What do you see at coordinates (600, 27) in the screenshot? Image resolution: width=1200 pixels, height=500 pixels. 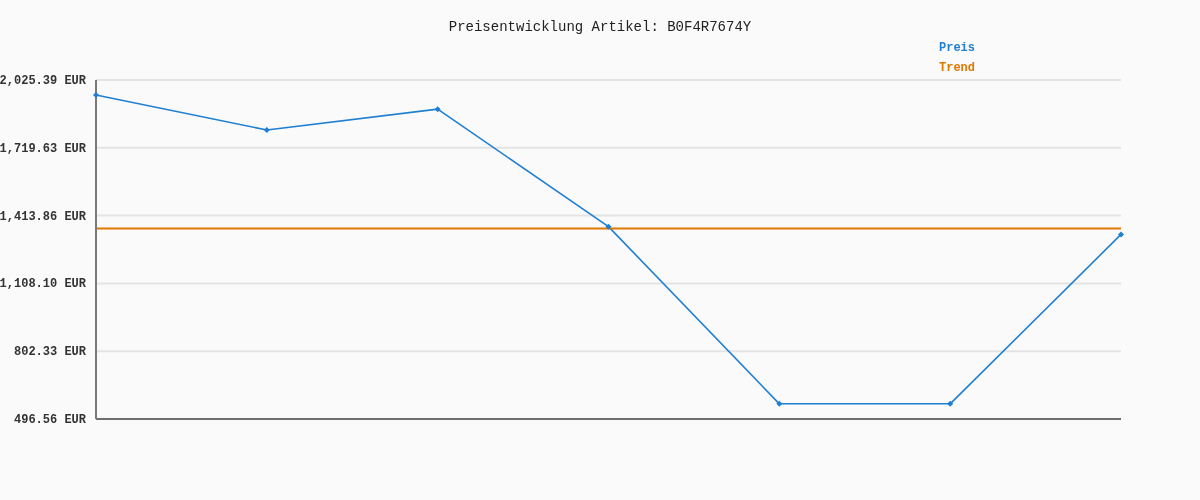 I see `chart-title: Preisentwicklung Artikel: B0F4R7674Y` at bounding box center [600, 27].